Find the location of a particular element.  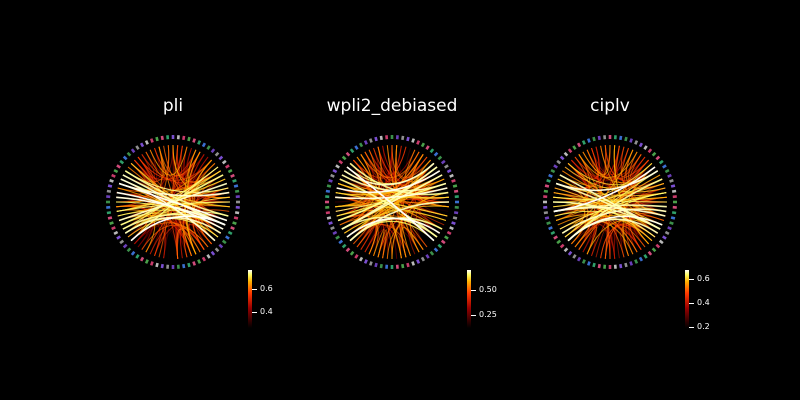

colorbar-label: 0.25 is located at coordinates (488, 314).